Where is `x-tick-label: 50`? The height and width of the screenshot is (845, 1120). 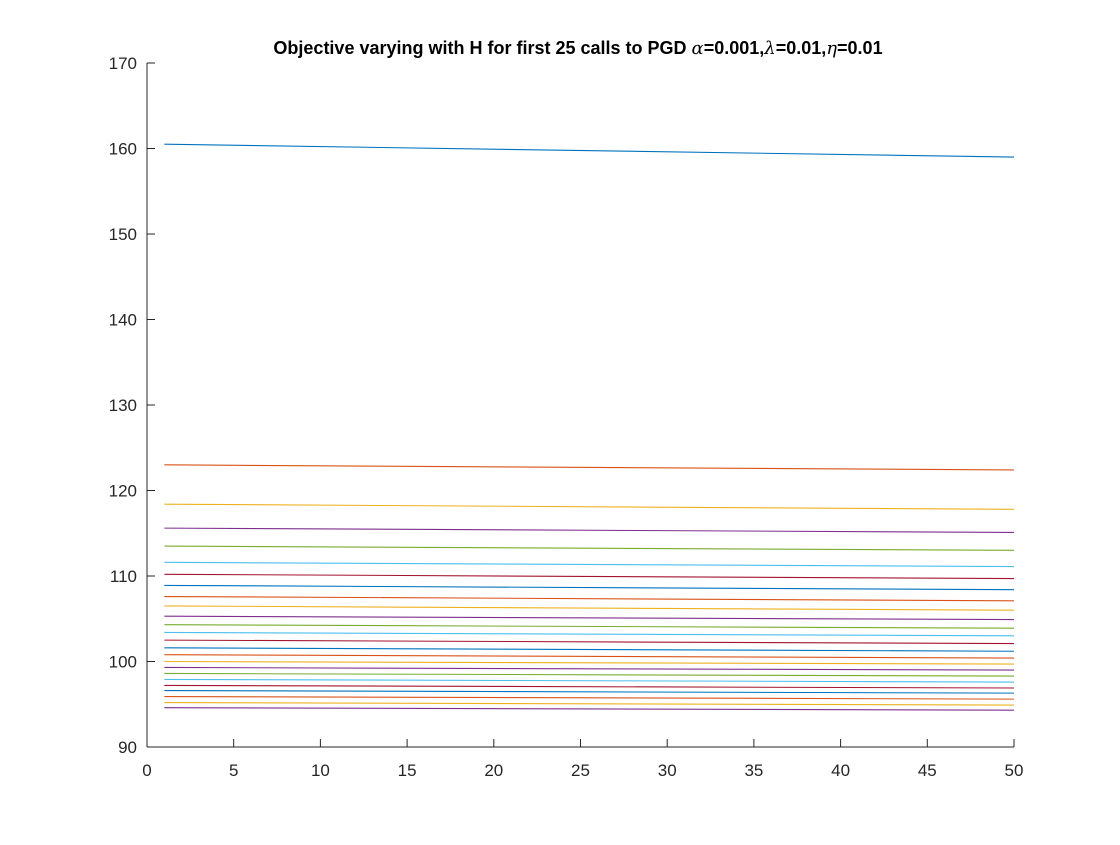
x-tick-label: 50 is located at coordinates (1014, 770).